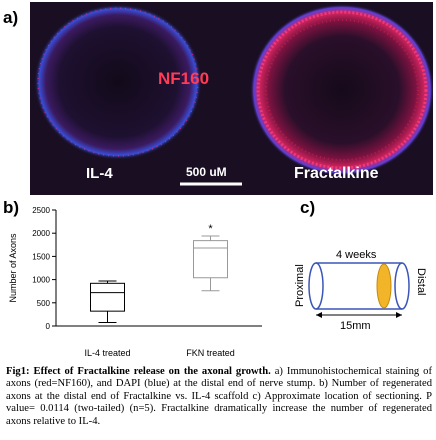 The image size is (436, 440). I want to click on il4-nerve-section, so click(118, 82).